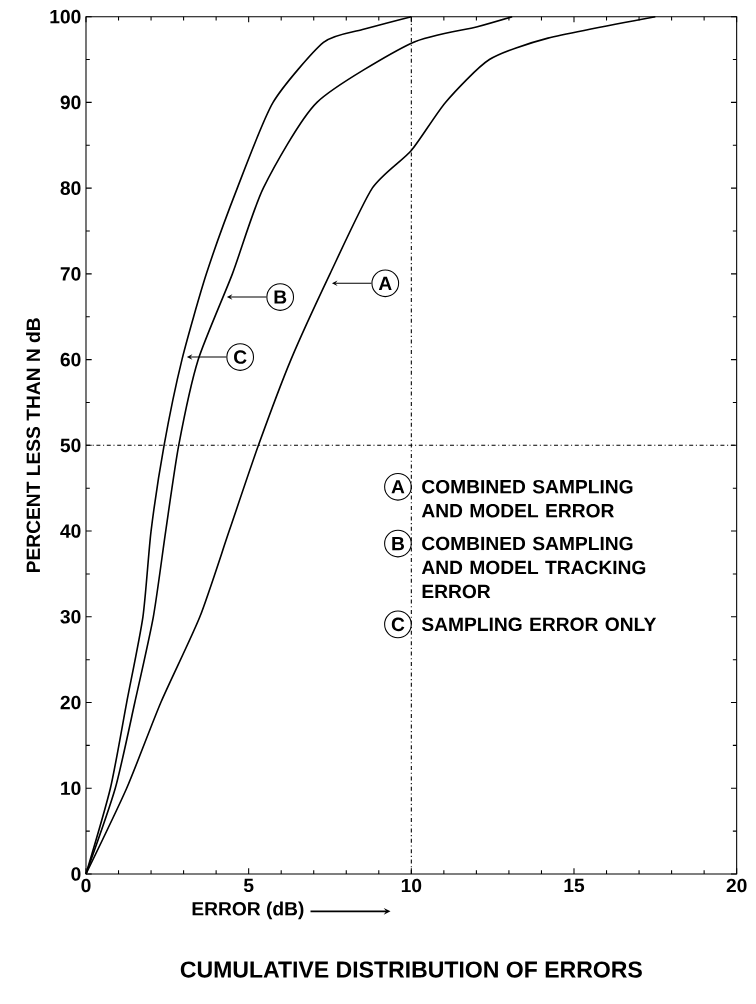 Image resolution: width=756 pixels, height=1004 pixels. Describe the element at coordinates (533, 567) in the screenshot. I see `legend-label: COMBINED SAMPLING AND MODEL TRACKING ERROR` at that location.